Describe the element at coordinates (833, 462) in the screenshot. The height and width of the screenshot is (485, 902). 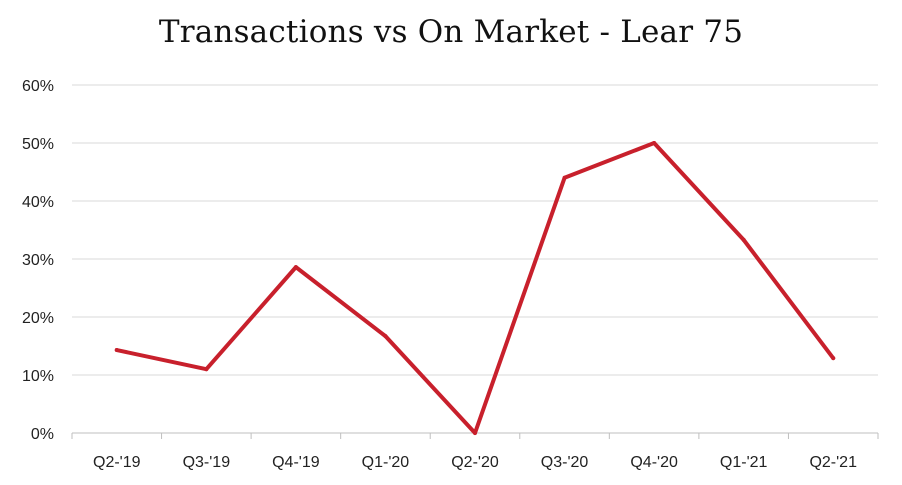
I see `x-tick-label: Q2-'21` at that location.